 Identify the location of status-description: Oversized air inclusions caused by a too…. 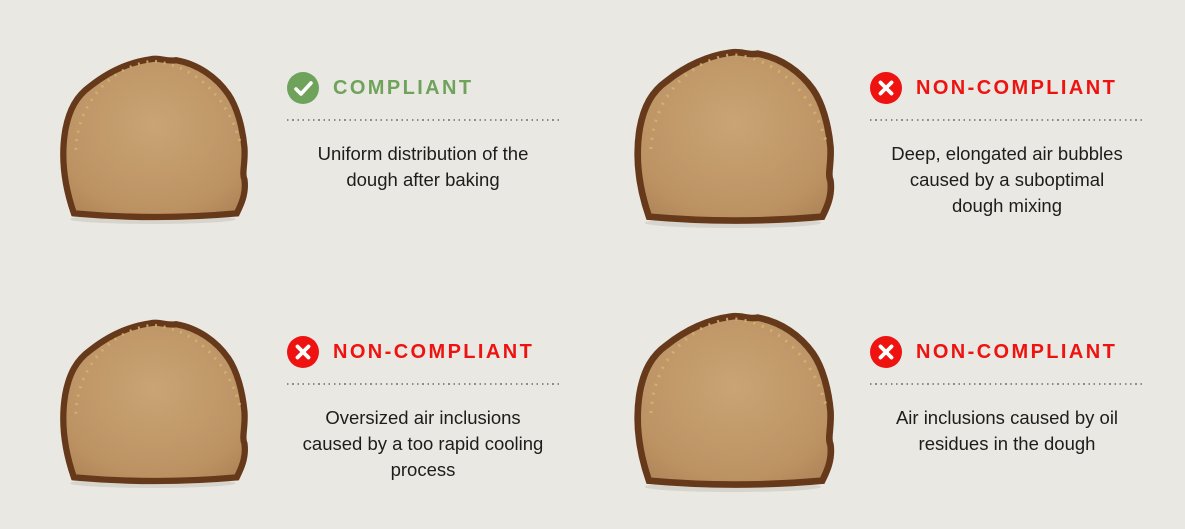
(423, 443).